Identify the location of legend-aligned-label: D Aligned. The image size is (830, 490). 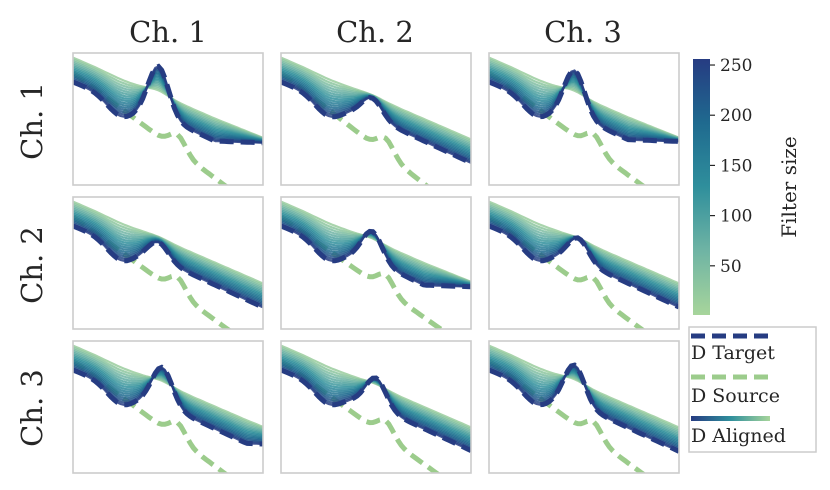
(738, 436).